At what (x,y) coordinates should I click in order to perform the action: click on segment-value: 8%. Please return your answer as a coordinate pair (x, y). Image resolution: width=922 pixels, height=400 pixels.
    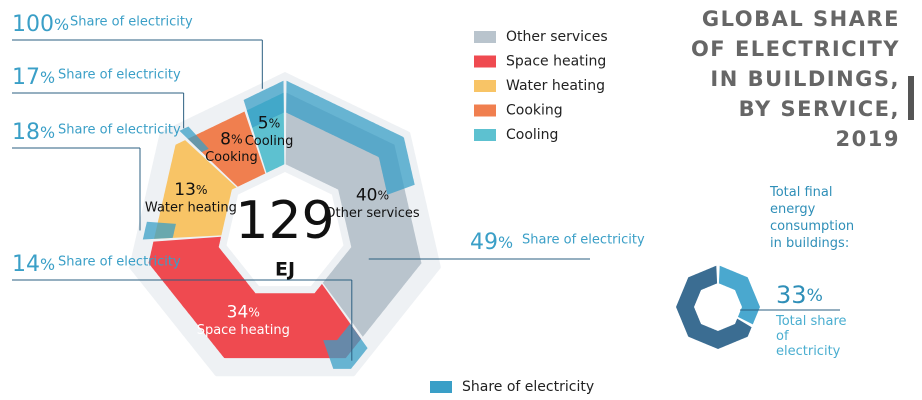
    Looking at the image, I should click on (231, 140).